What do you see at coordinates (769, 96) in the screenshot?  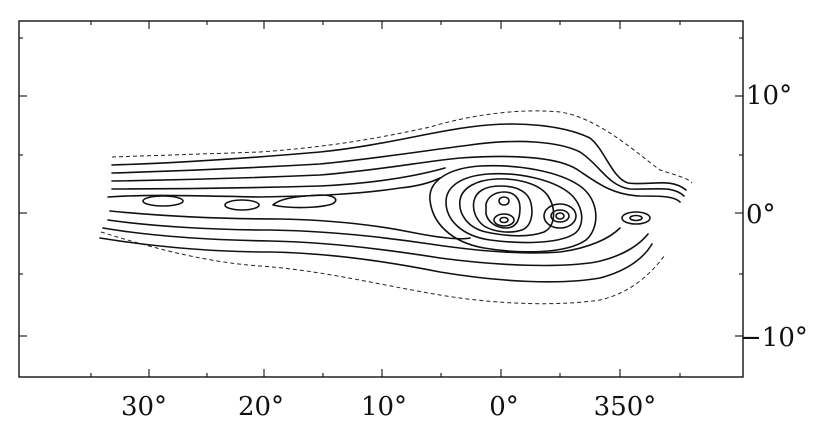 I see `y-tick-label: 10°` at bounding box center [769, 96].